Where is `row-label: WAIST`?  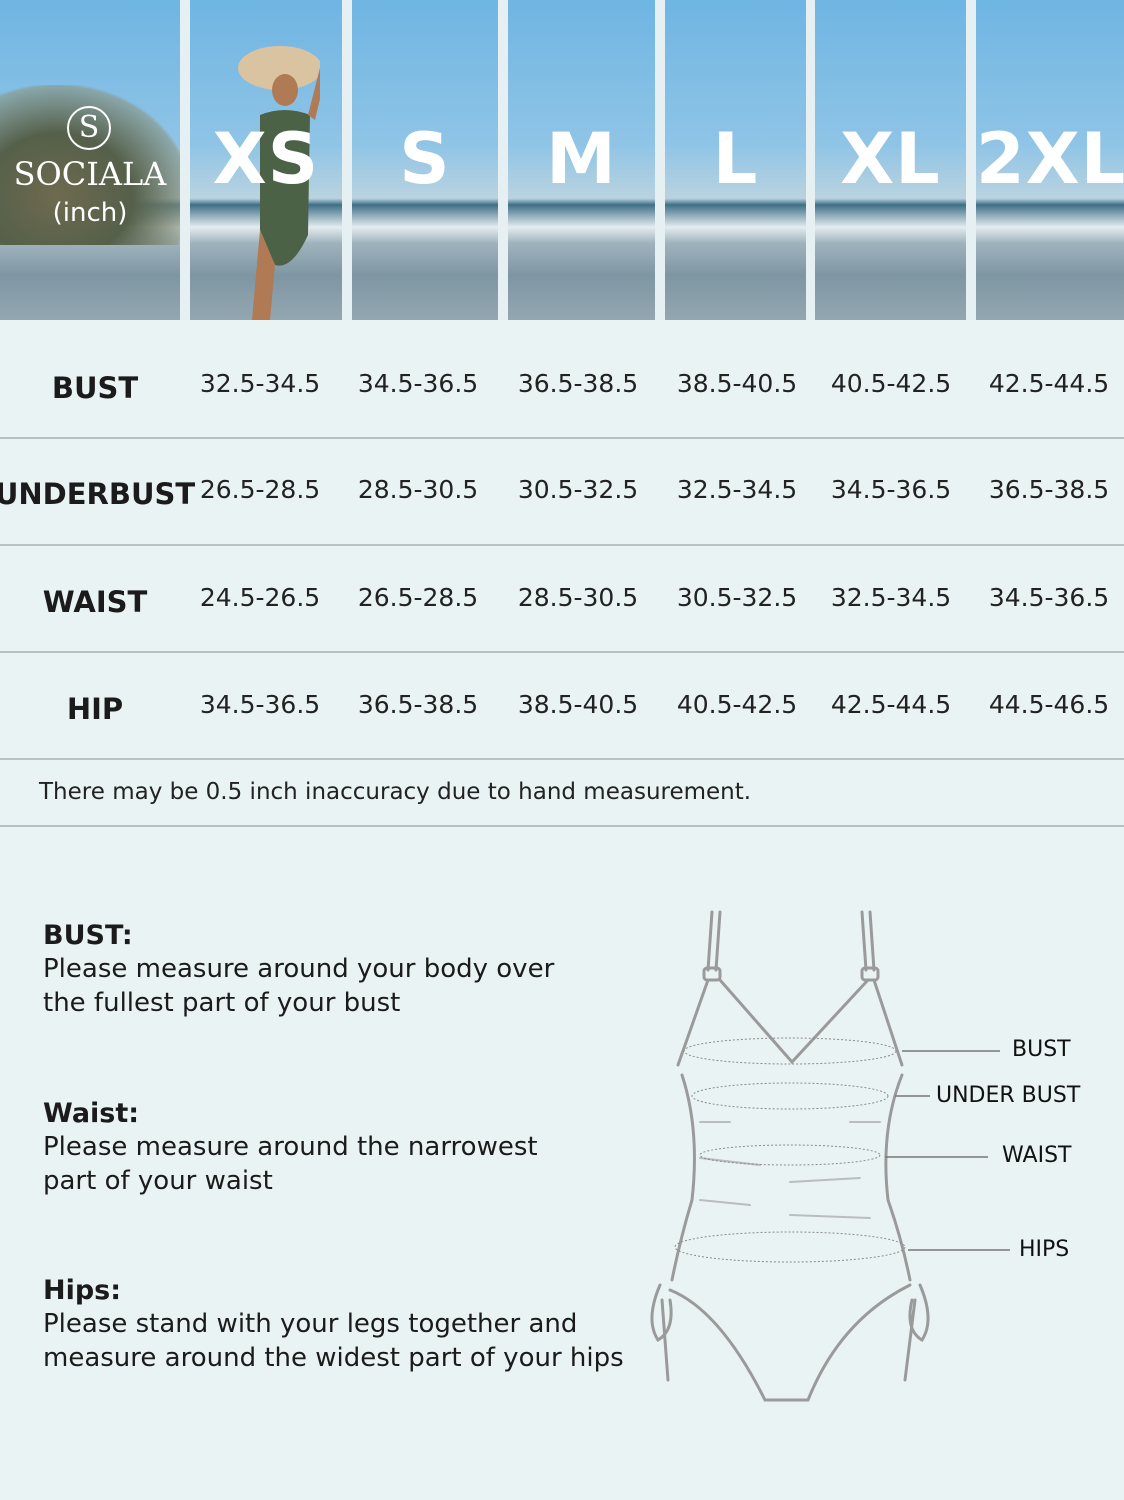
row-label: WAIST is located at coordinates (95, 602).